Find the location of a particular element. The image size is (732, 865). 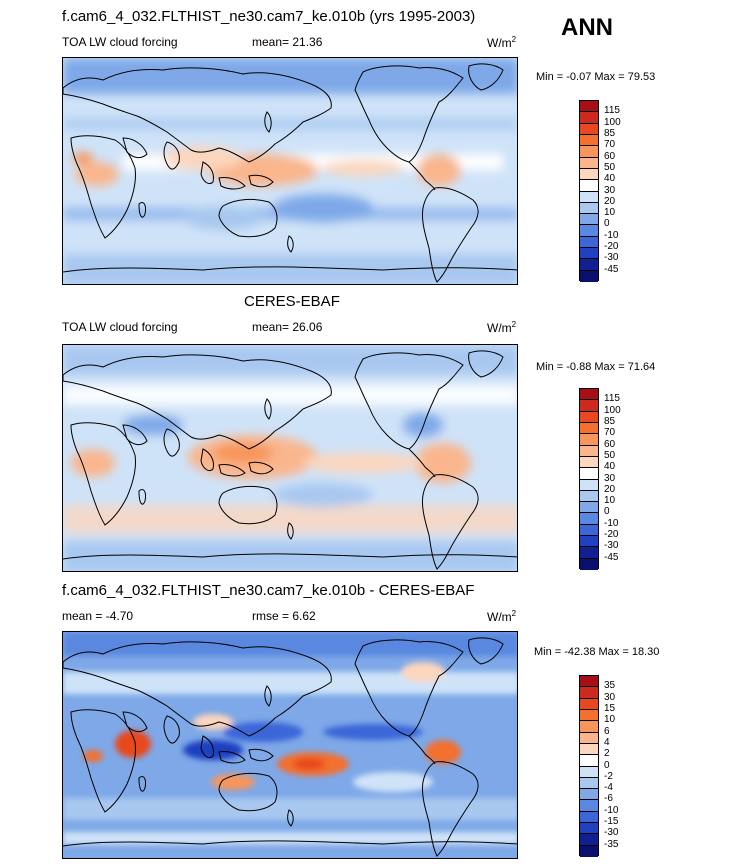

colorbar-tick-label: -15 is located at coordinates (611, 822).